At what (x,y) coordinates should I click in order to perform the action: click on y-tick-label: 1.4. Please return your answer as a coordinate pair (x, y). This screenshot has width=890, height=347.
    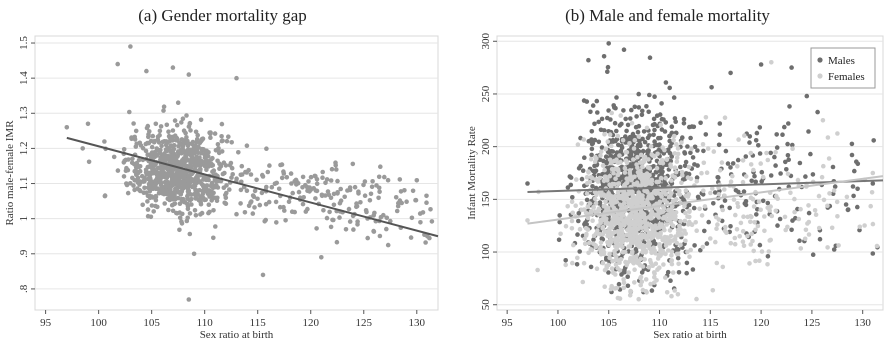
    Looking at the image, I should click on (24, 78).